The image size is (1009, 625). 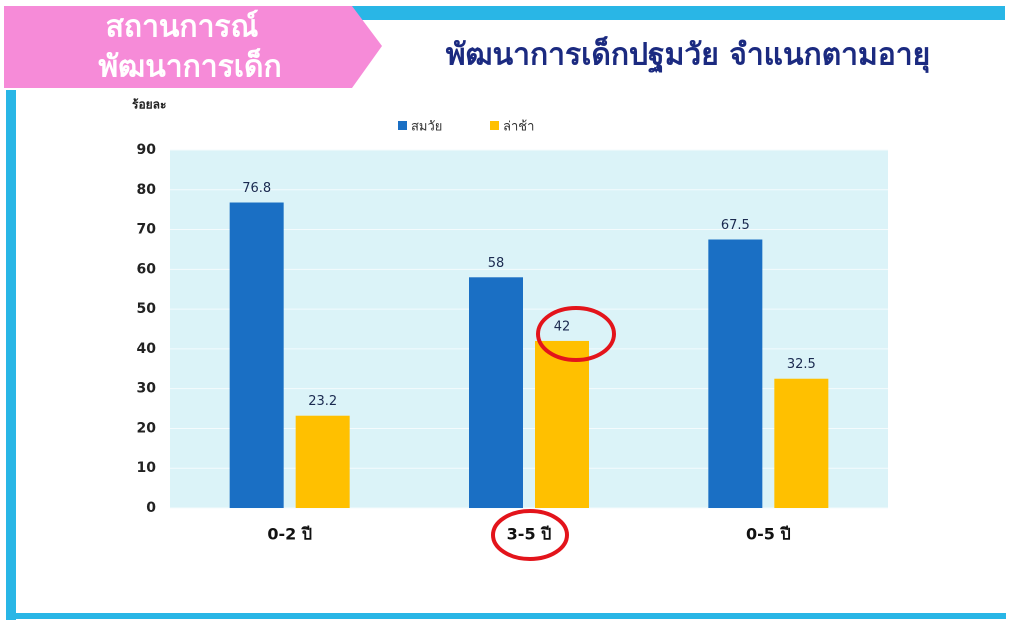 I want to click on chart-title: พัฒนาการเด็กปฐมวัย จำแนกตามอายุ, so click(x=688, y=55).